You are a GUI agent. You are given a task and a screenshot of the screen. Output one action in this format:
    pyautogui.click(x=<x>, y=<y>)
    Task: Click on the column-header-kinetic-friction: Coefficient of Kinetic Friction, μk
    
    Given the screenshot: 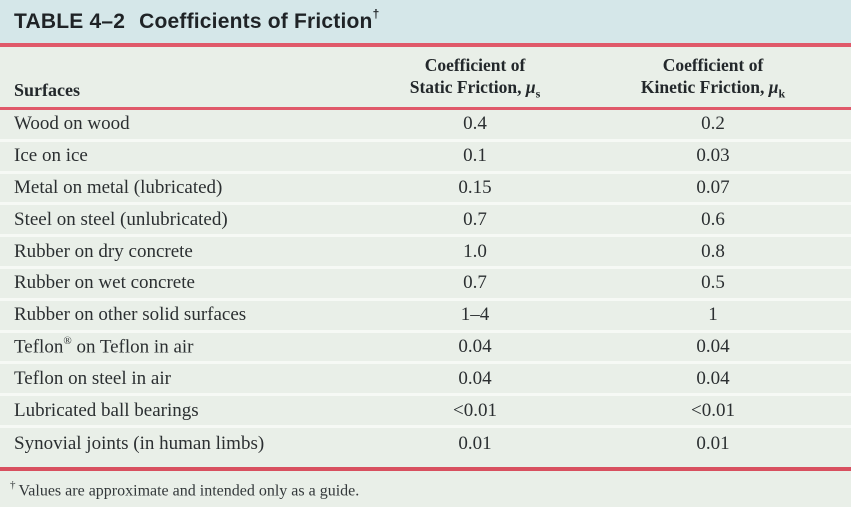 What is the action you would take?
    pyautogui.click(x=713, y=77)
    